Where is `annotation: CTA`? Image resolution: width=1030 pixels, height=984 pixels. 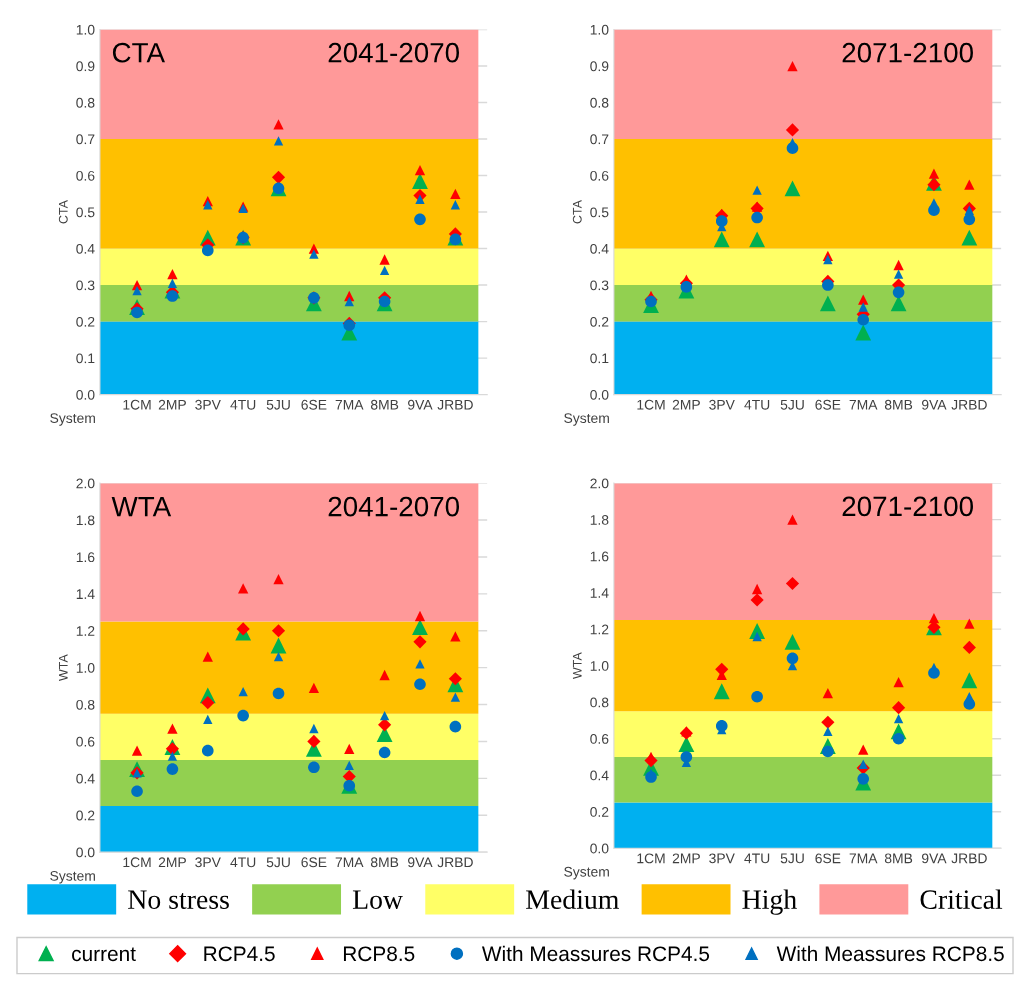 annotation: CTA is located at coordinates (138, 52).